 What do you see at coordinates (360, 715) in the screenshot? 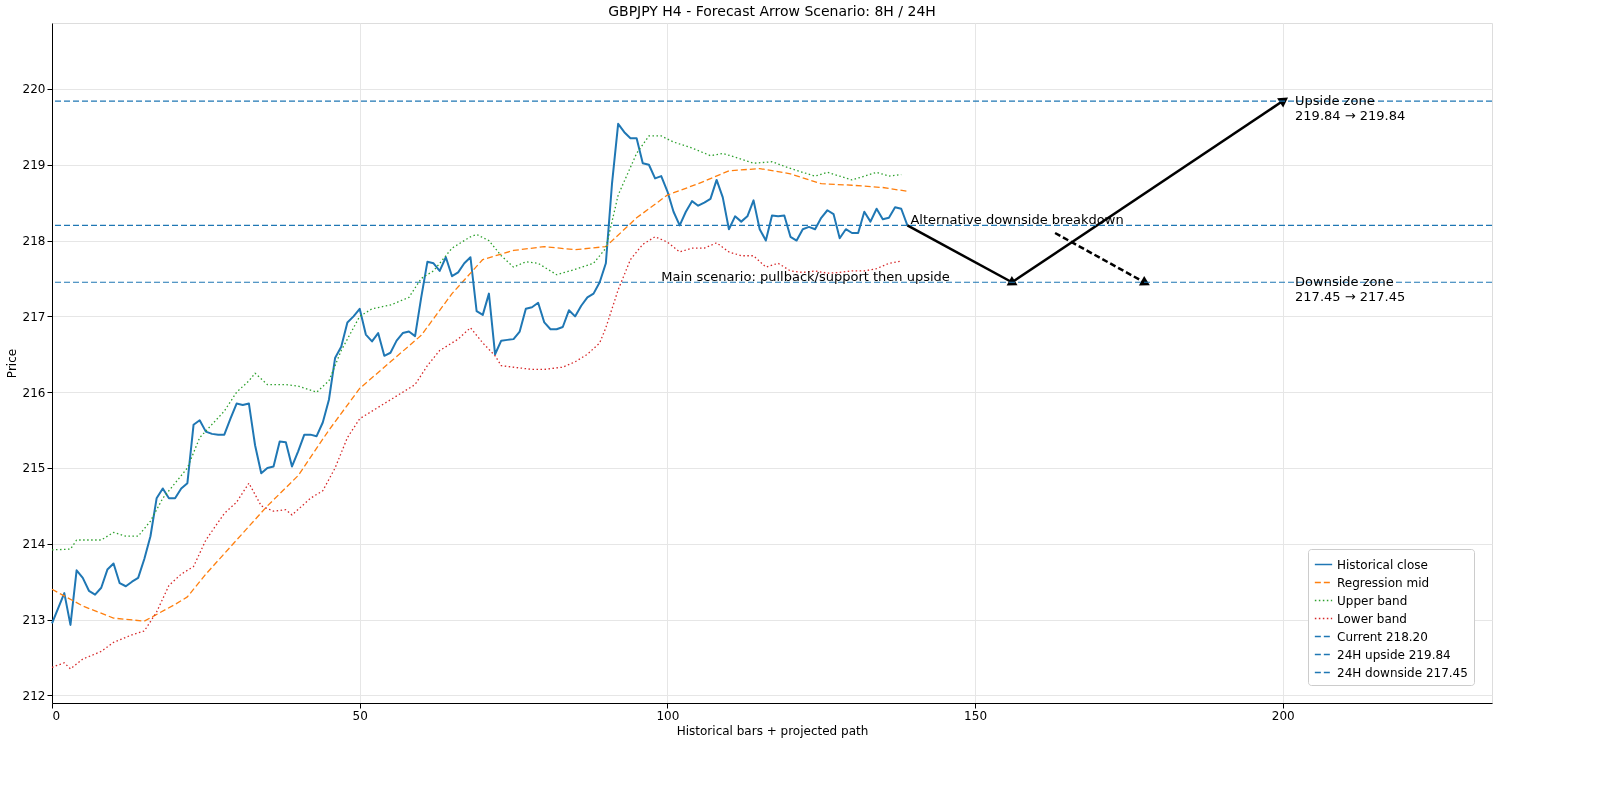
I see `x-tick-label: 50` at bounding box center [360, 715].